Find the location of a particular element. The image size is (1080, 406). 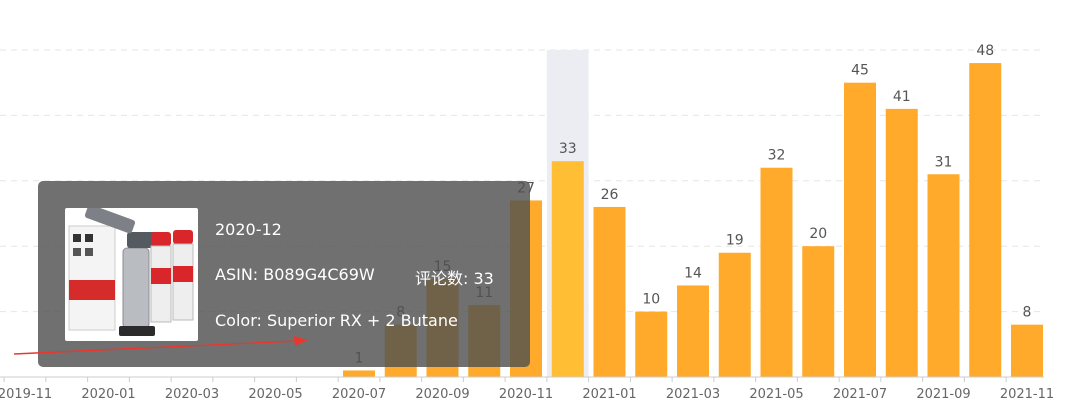

value-label-2021-01: 26 is located at coordinates (610, 195).